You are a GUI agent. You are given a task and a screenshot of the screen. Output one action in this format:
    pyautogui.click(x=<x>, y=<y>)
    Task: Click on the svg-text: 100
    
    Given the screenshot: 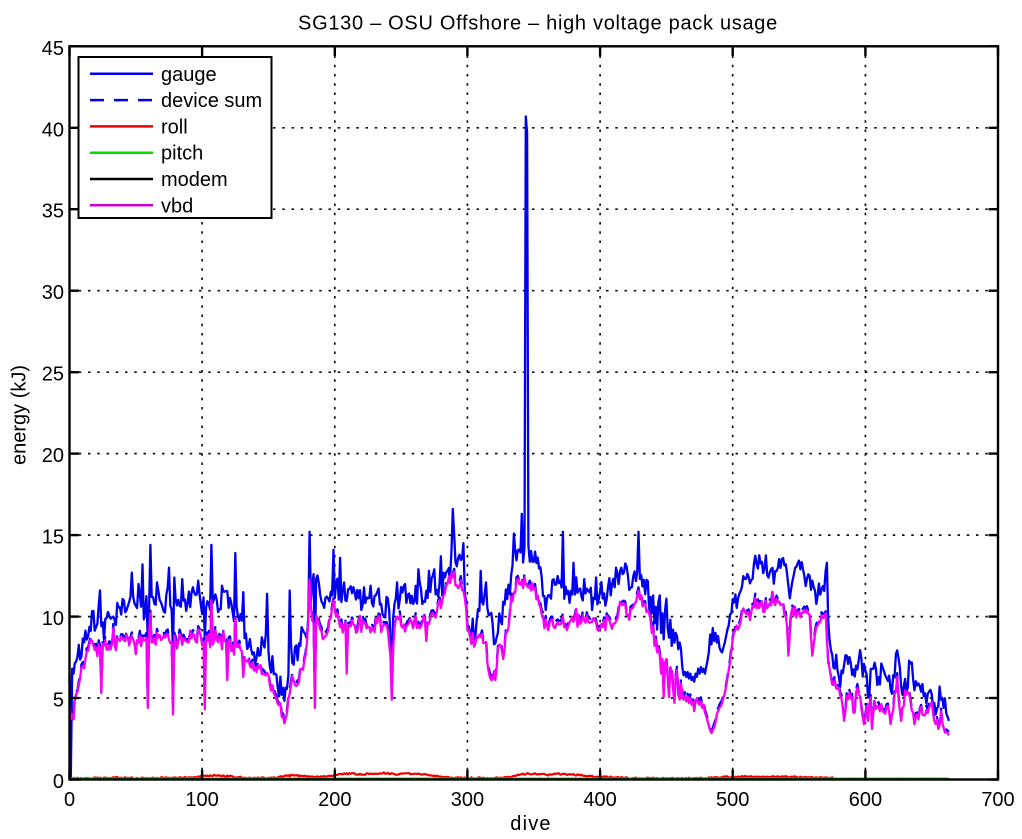 What is the action you would take?
    pyautogui.click(x=201, y=800)
    